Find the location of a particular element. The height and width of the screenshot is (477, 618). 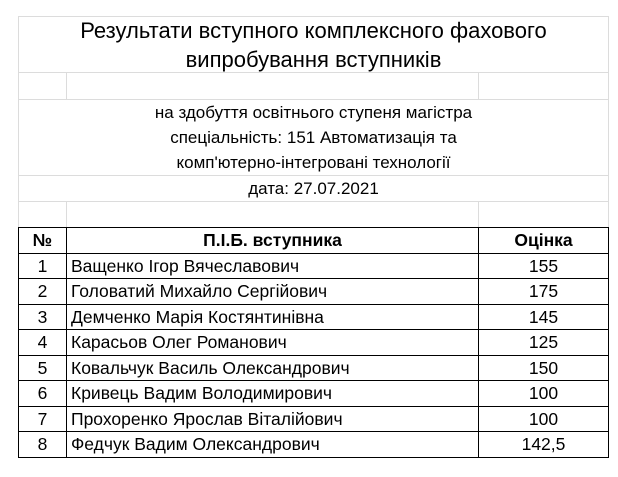

row-number: 5 is located at coordinates (42, 367).